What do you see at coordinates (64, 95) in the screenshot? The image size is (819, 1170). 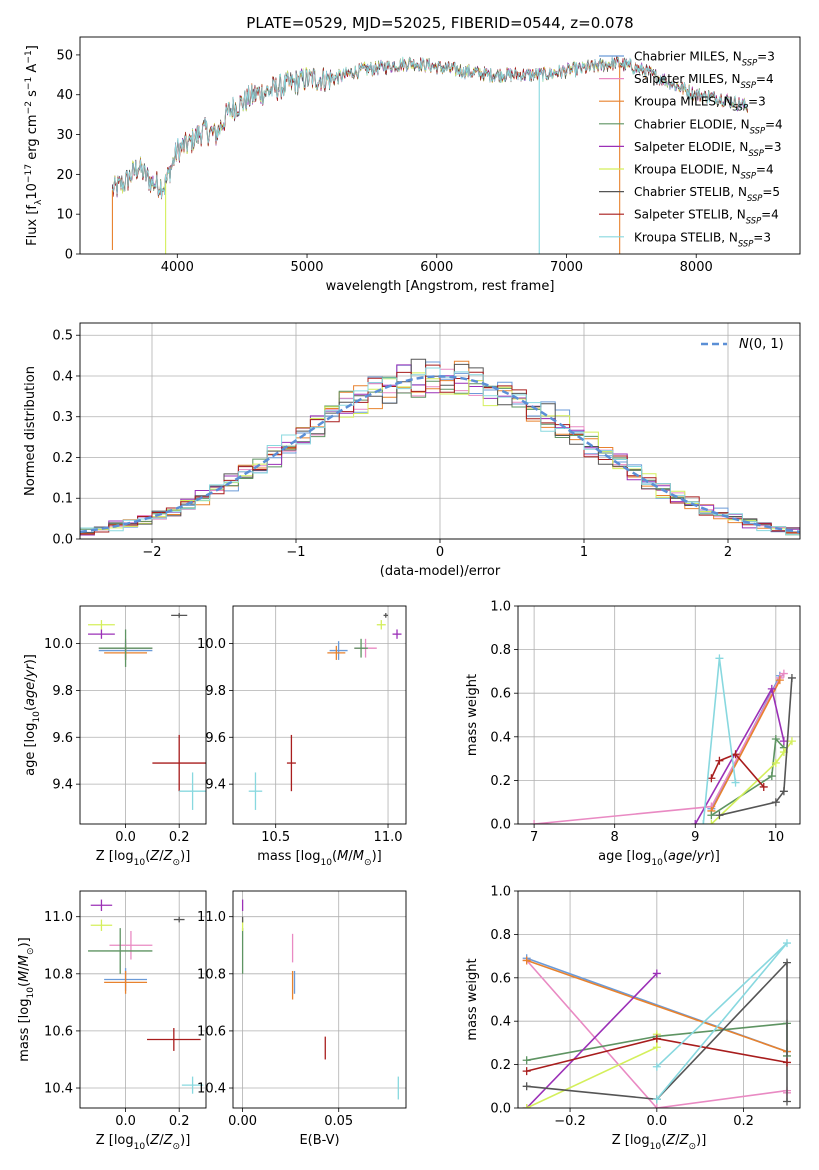 I see `y-tick-label: 40` at bounding box center [64, 95].